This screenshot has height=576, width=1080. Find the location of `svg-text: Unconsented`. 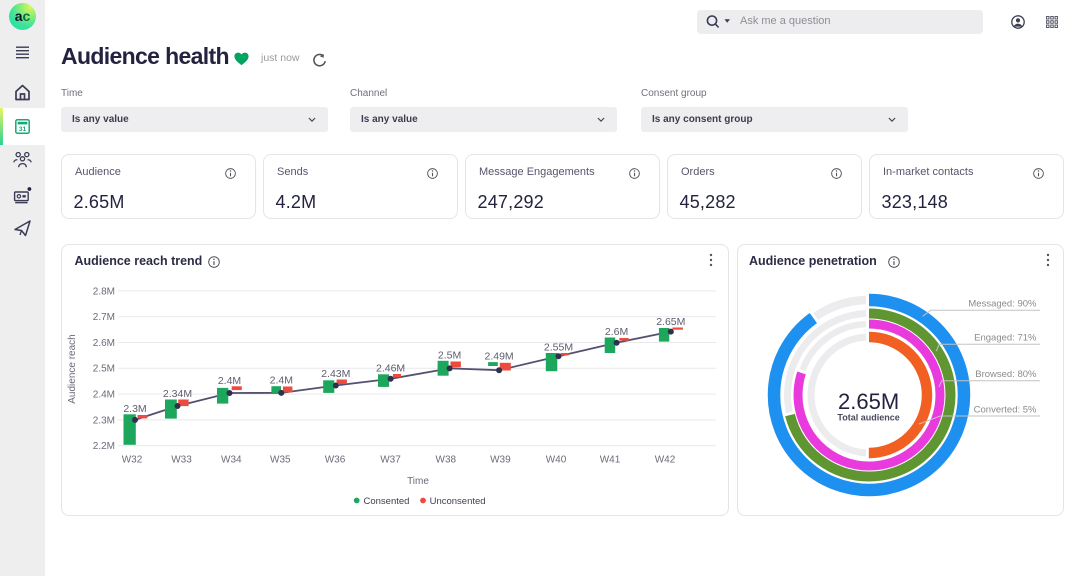

svg-text: Unconsented is located at coordinates (458, 501).